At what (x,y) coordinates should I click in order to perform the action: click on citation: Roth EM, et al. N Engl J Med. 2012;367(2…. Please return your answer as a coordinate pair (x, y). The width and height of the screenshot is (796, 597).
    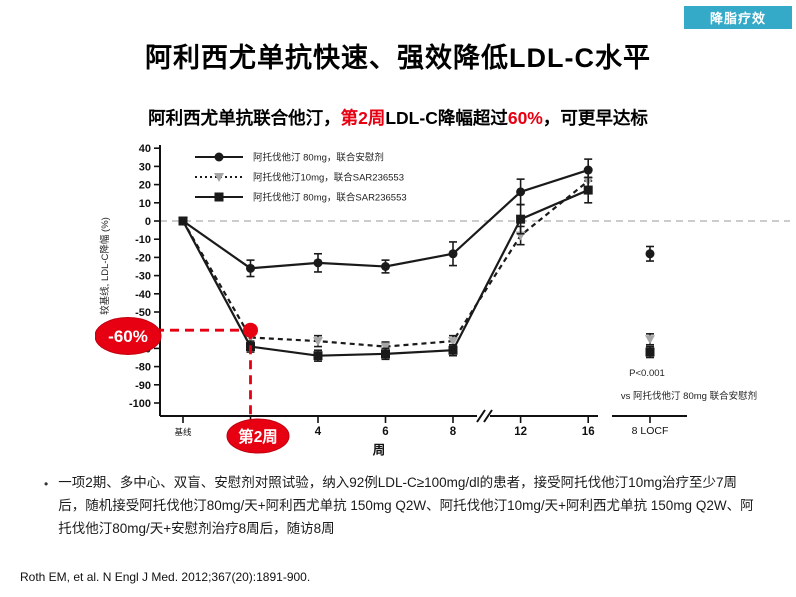
    Looking at the image, I should click on (165, 577).